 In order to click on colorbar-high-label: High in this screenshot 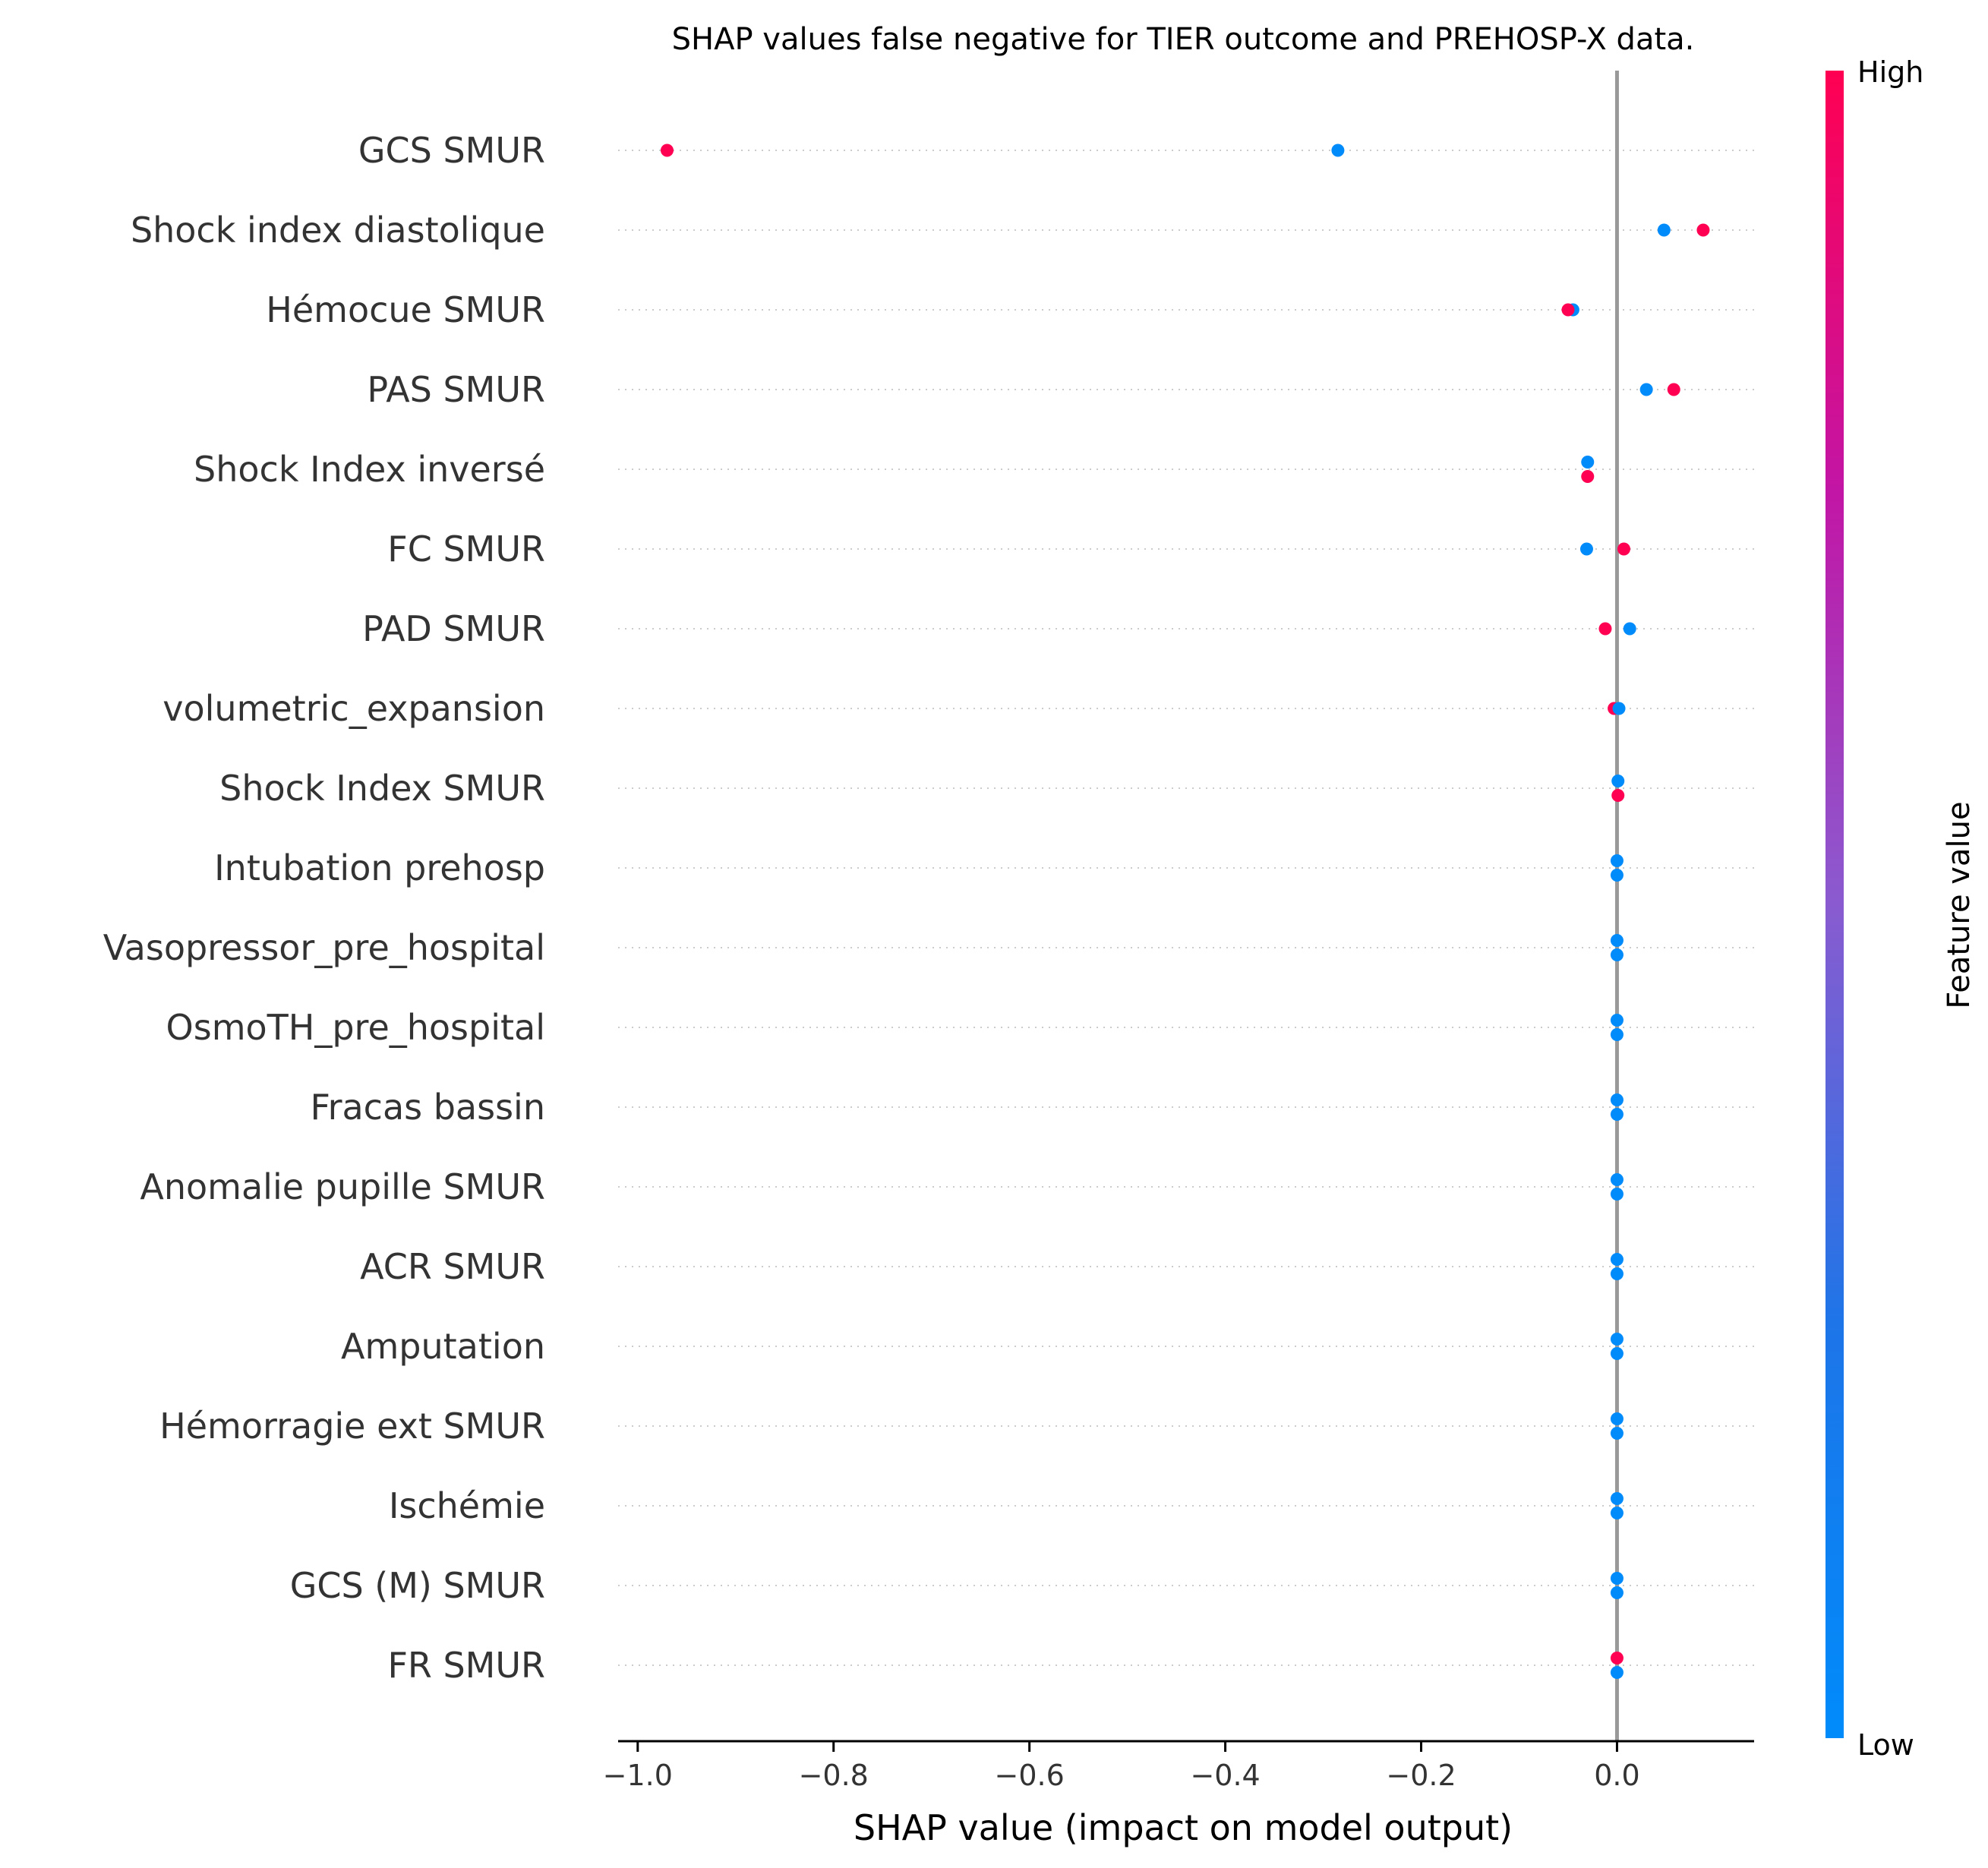, I will do `click(1890, 72)`.